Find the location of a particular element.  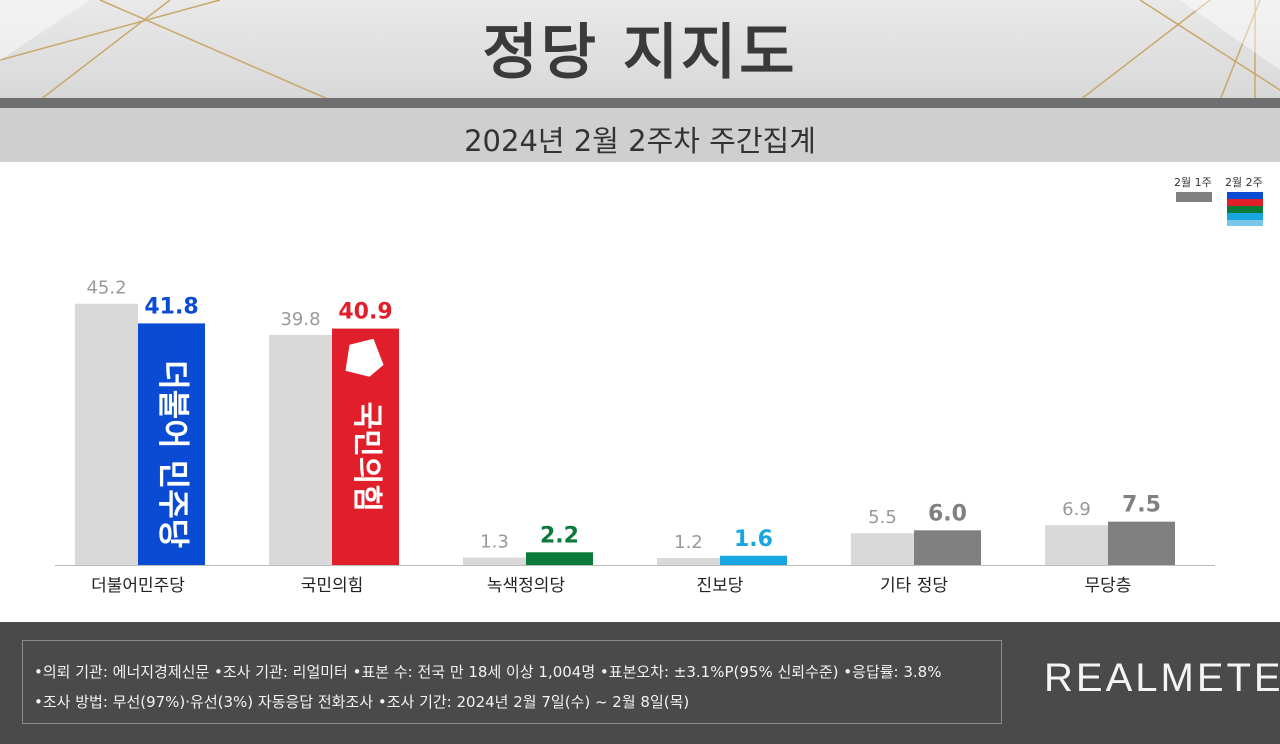

data-label-prev: 6.9 is located at coordinates (1076, 509).